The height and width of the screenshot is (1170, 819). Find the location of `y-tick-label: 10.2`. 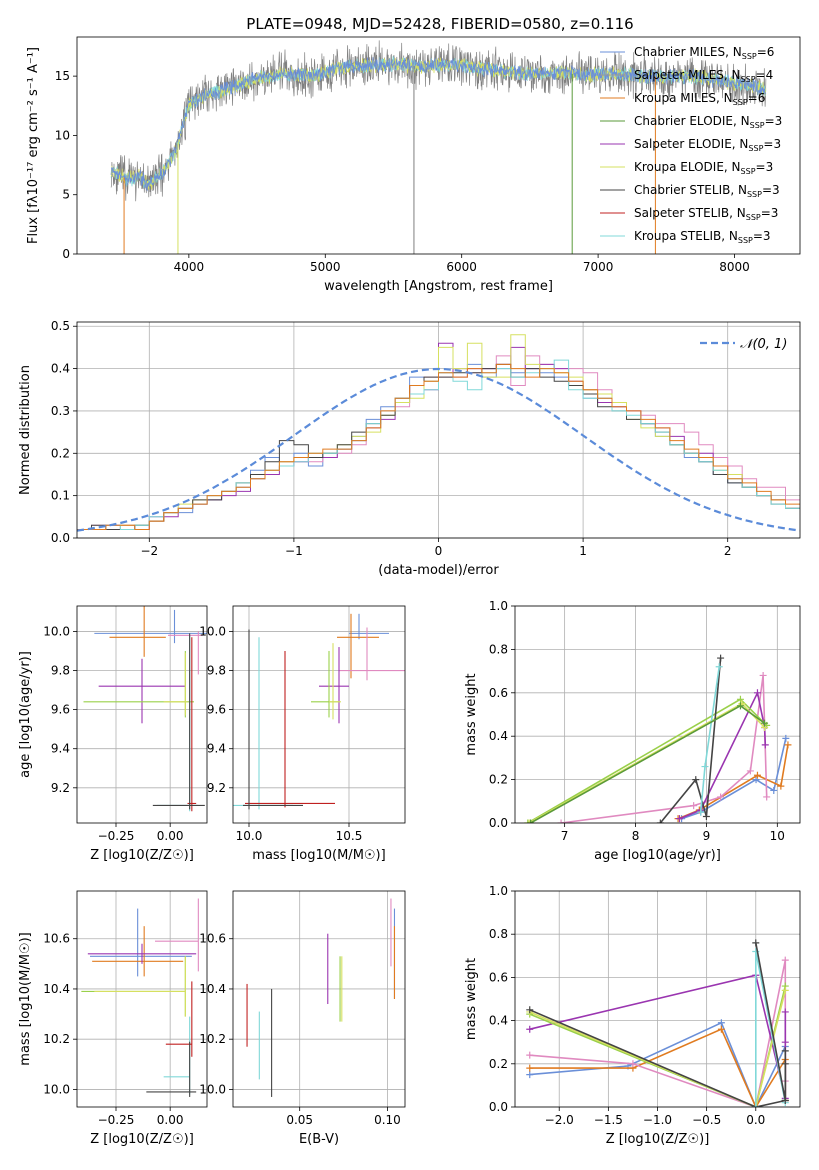

y-tick-label: 10.2 is located at coordinates (212, 1039).